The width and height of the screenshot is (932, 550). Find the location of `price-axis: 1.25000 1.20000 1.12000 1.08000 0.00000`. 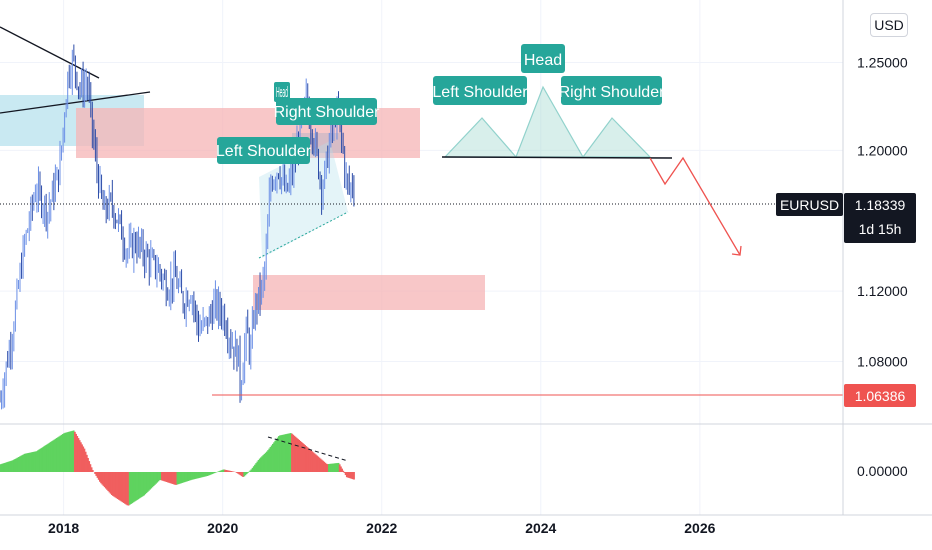

price-axis: 1.25000 1.20000 1.12000 1.08000 0.00000 is located at coordinates (882, 266).